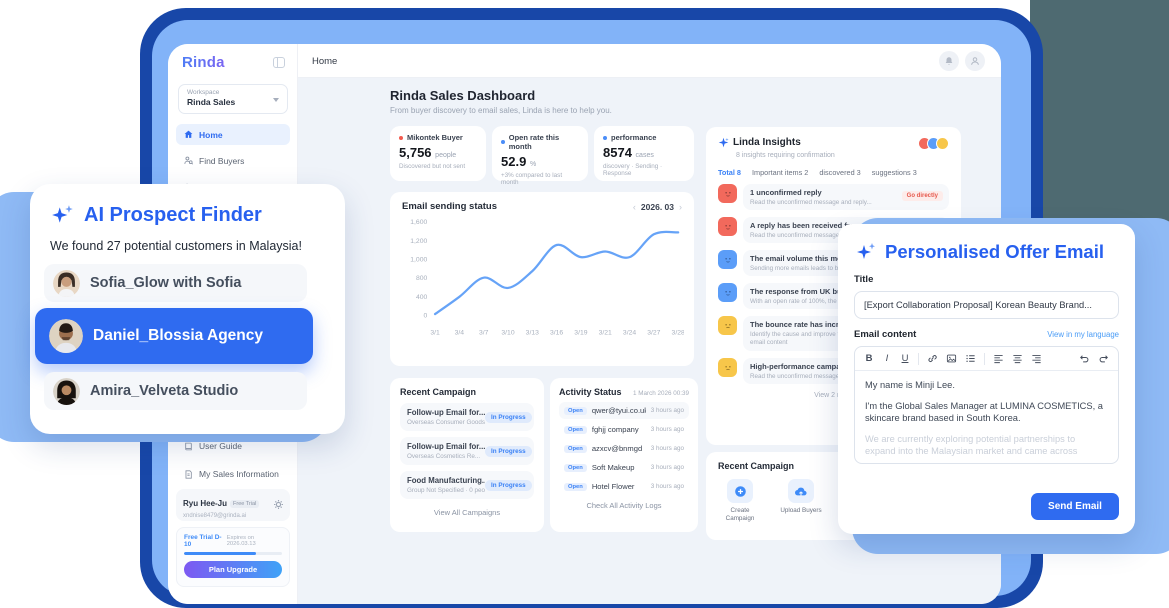 This screenshot has width=1169, height=608. What do you see at coordinates (422, 278) in the screenshot?
I see `y-axis-tick: 800` at bounding box center [422, 278].